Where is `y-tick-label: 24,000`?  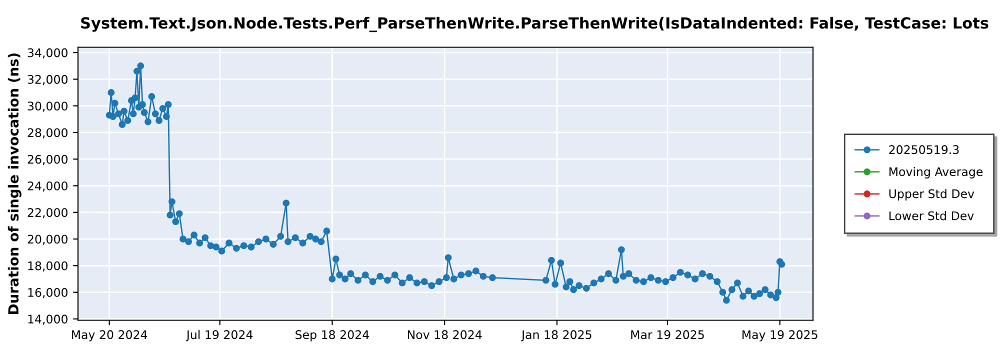 y-tick-label: 24,000 is located at coordinates (48, 186).